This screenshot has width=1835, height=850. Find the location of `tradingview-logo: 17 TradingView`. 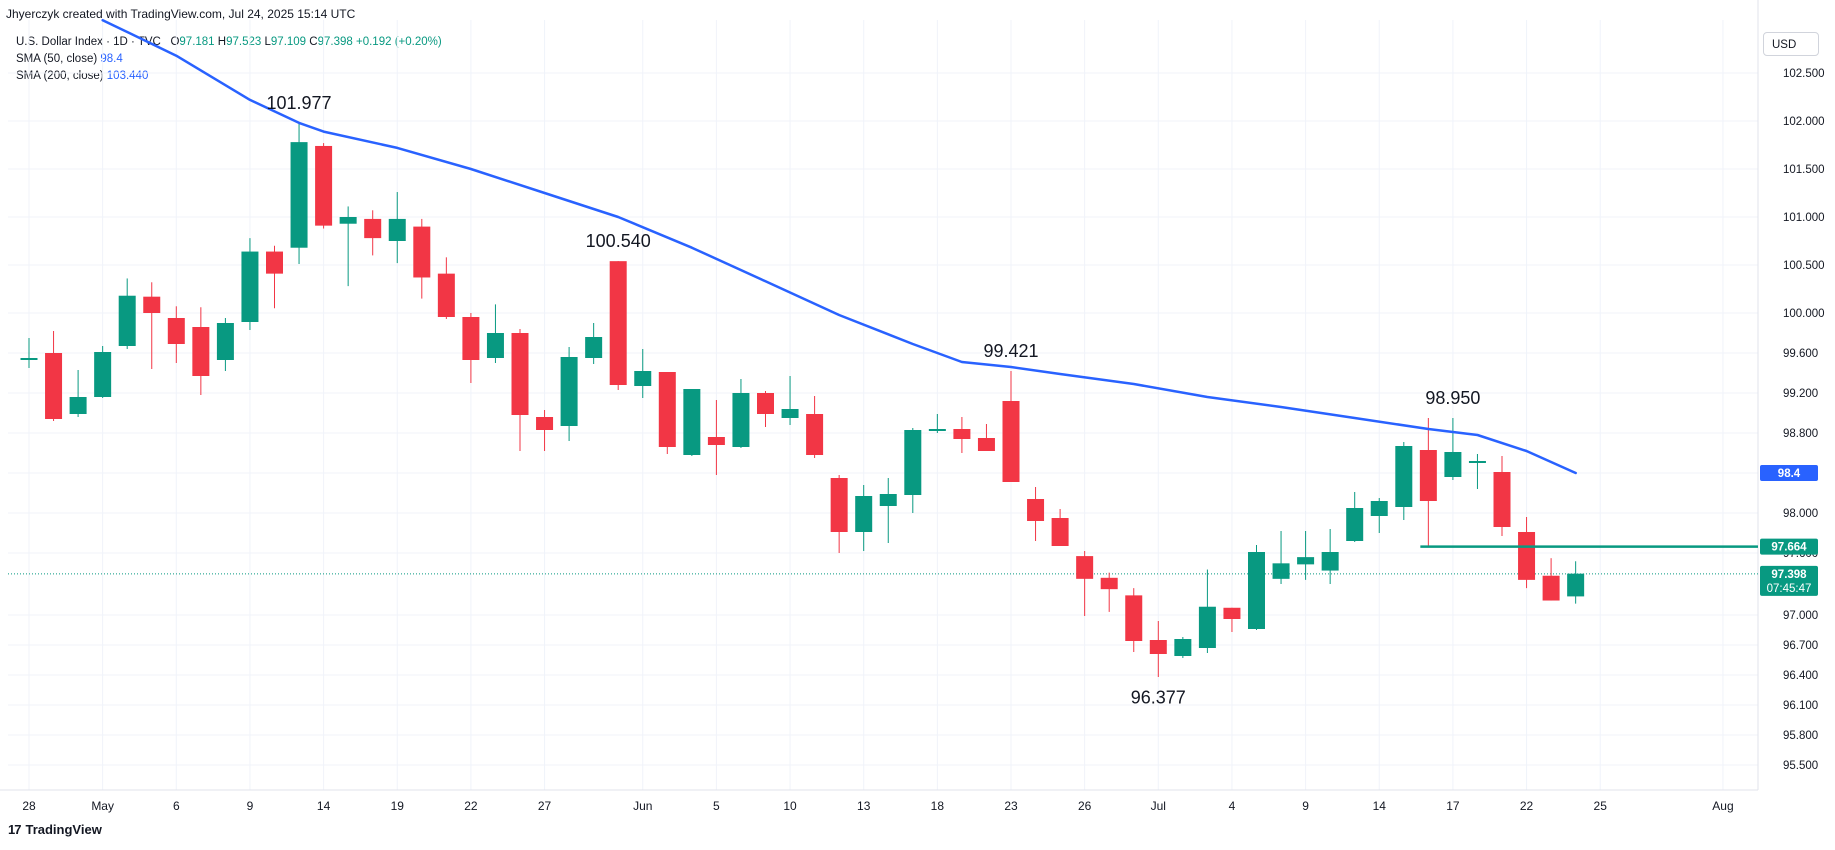

tradingview-logo: 17 TradingView is located at coordinates (55, 829).